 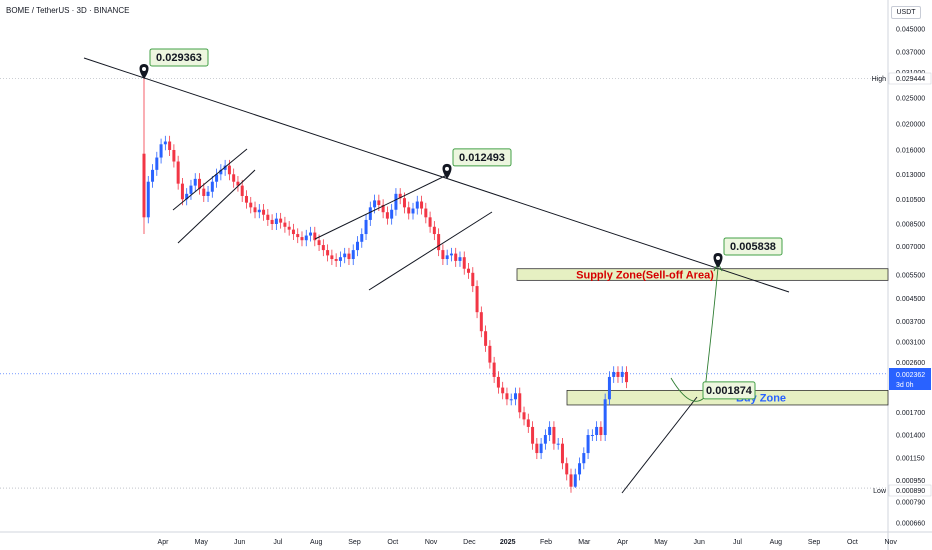 What do you see at coordinates (68, 10) in the screenshot?
I see `symbol-title: BOME / TetherUS · 3D · BINANCE` at bounding box center [68, 10].